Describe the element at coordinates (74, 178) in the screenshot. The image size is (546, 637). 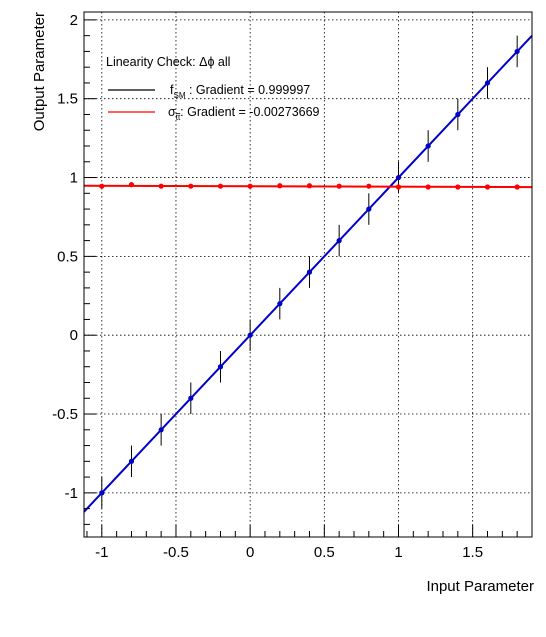
I see `y-tick-label: 1` at that location.